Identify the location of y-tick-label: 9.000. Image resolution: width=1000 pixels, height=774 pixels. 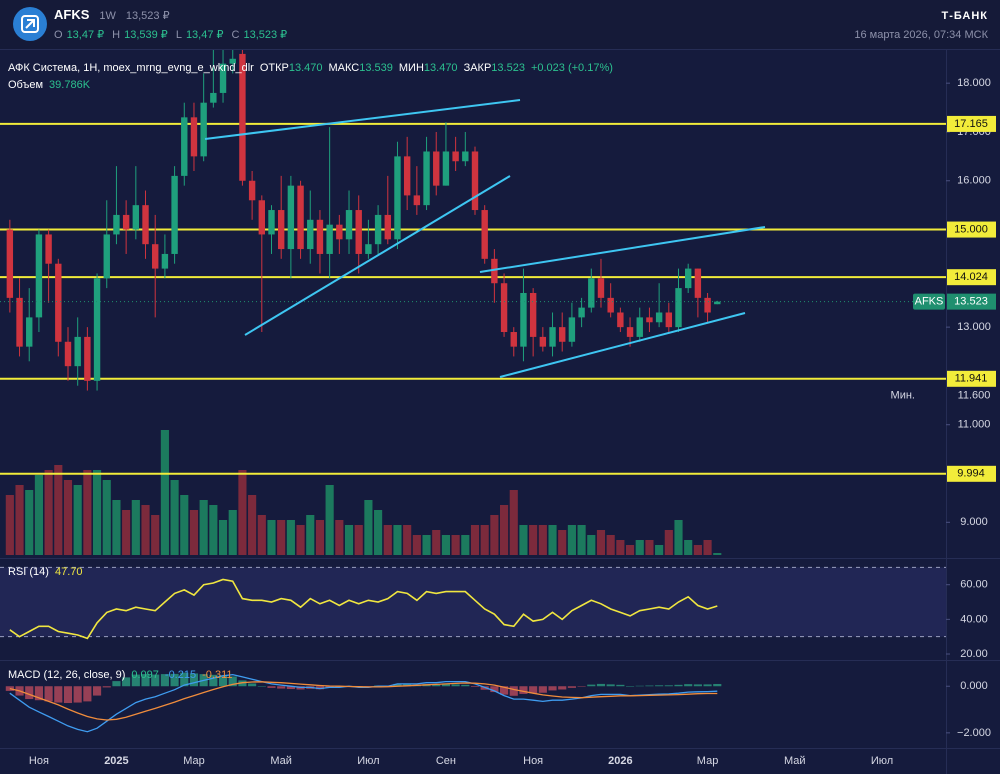
(974, 522).